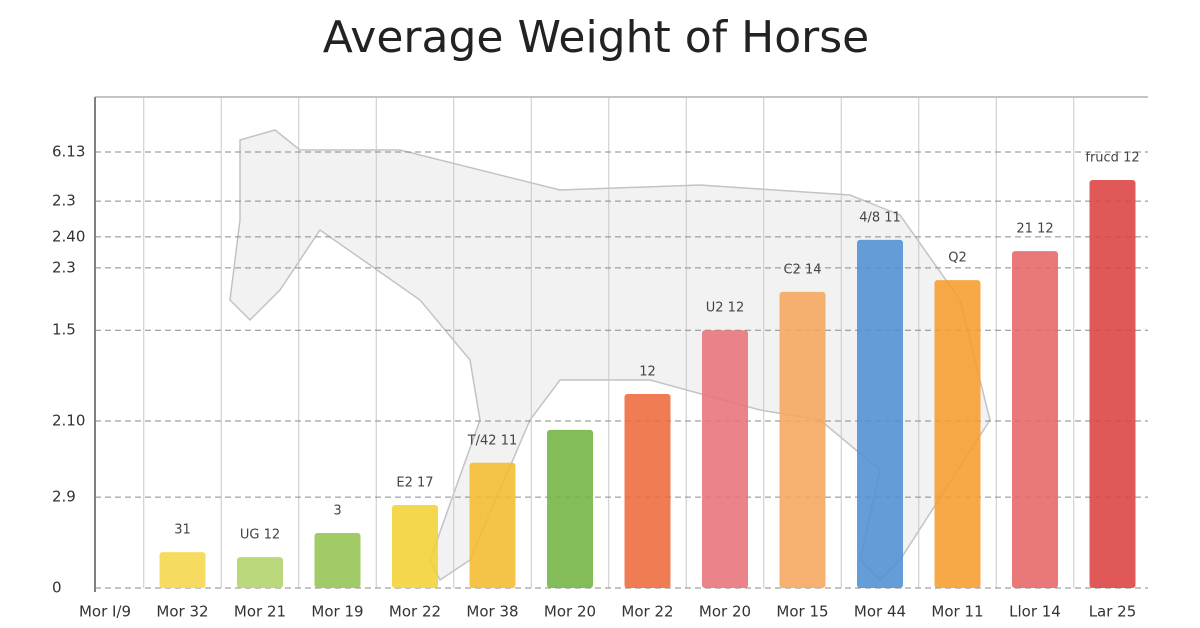 This screenshot has height=628, width=1200. What do you see at coordinates (64, 330) in the screenshot?
I see `y-tick-label: 1.5` at bounding box center [64, 330].